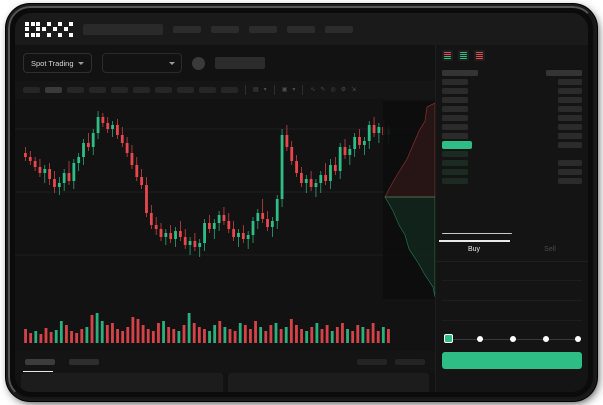 This screenshot has width=603, height=405. I want to click on order-amount-field, so click(512, 294).